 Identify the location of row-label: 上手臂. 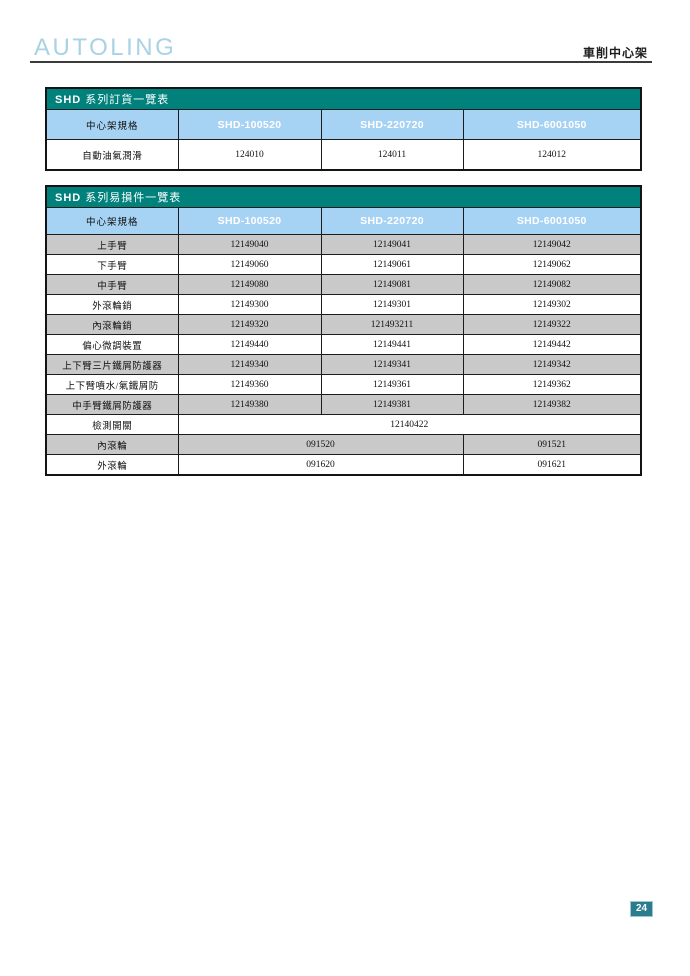
(112, 244).